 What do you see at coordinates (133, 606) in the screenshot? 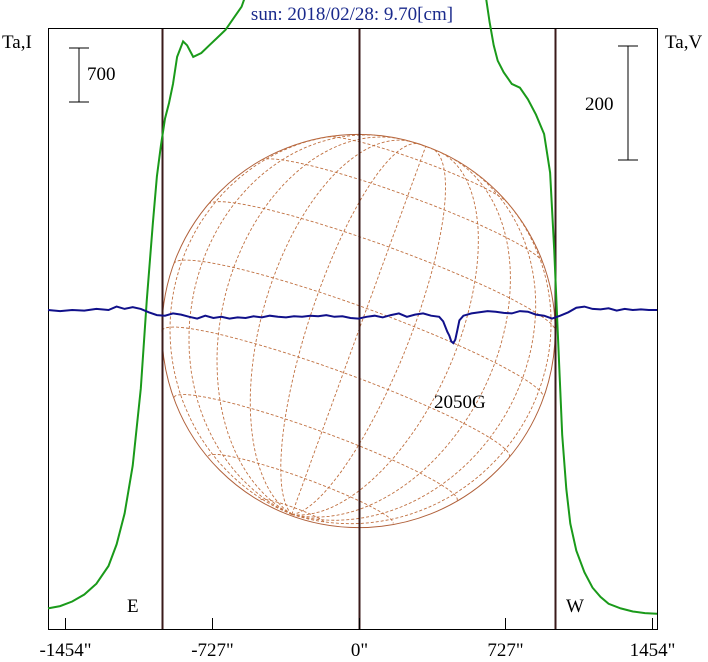
I see `limb-label-east: E` at bounding box center [133, 606].